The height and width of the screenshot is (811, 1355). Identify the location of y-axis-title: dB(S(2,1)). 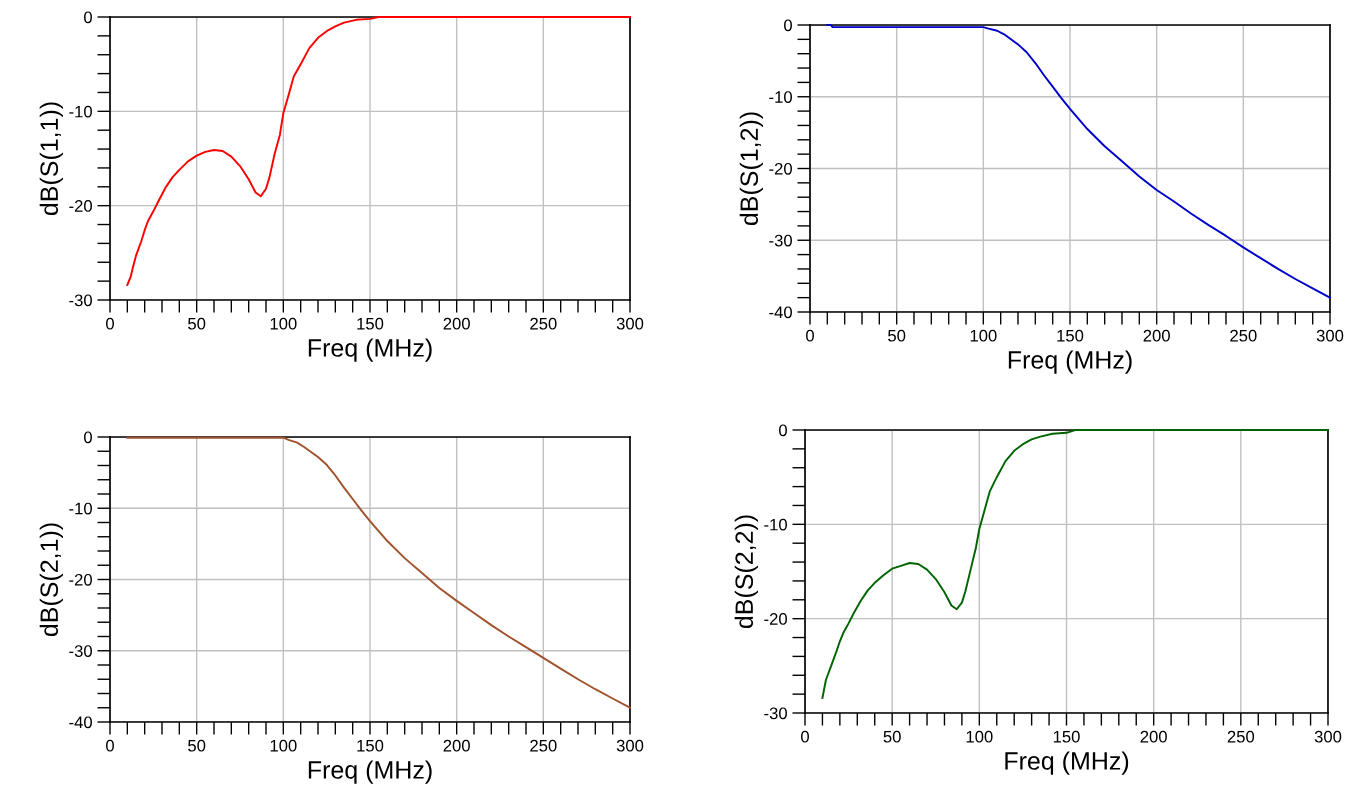
(51, 580).